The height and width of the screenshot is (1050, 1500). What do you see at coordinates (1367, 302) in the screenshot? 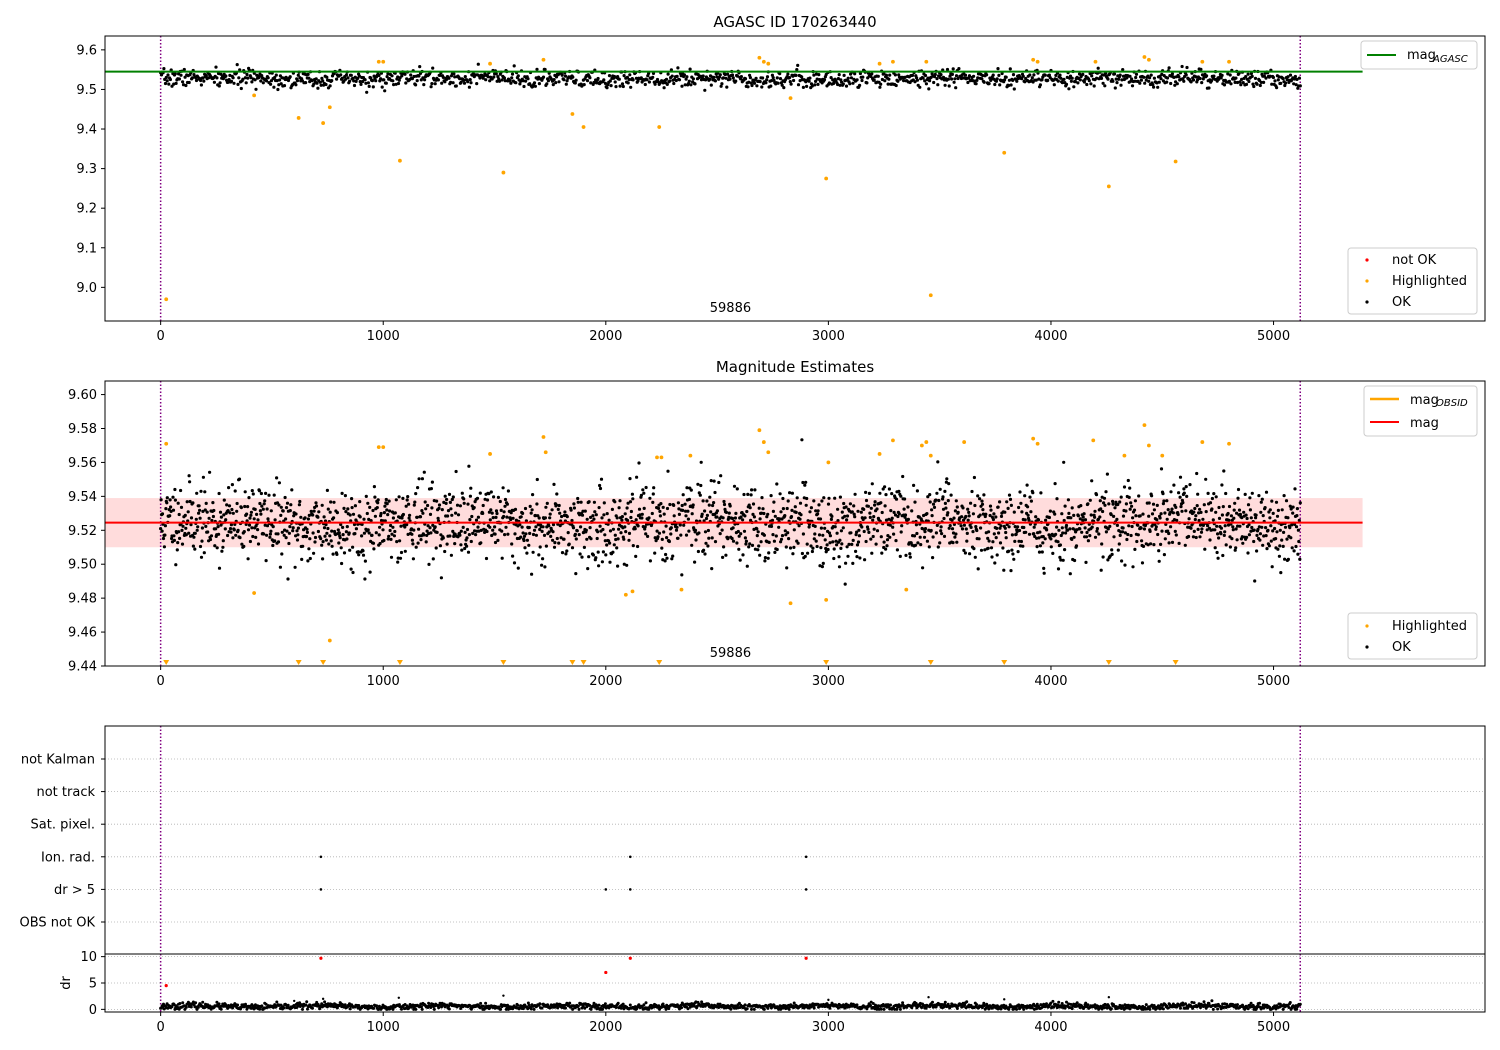
I see `agasc-legend-marker-ok` at bounding box center [1367, 302].